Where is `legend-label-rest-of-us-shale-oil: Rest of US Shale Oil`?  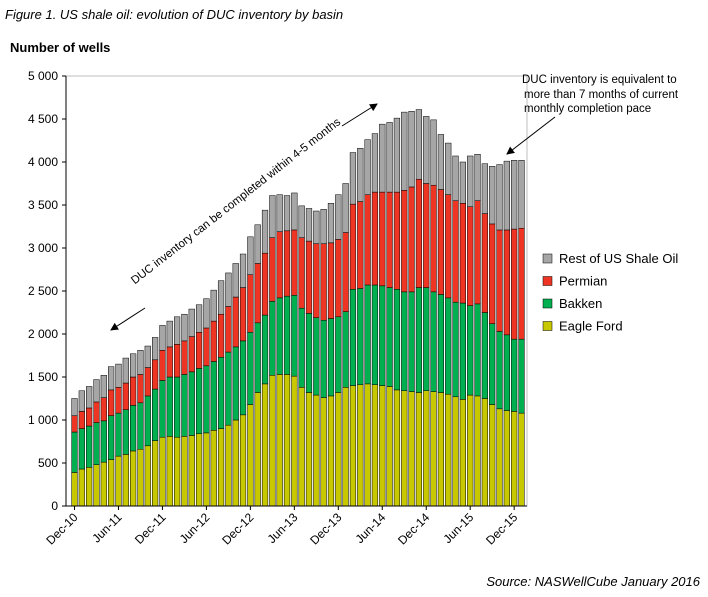 legend-label-rest-of-us-shale-oil: Rest of US Shale Oil is located at coordinates (618, 258).